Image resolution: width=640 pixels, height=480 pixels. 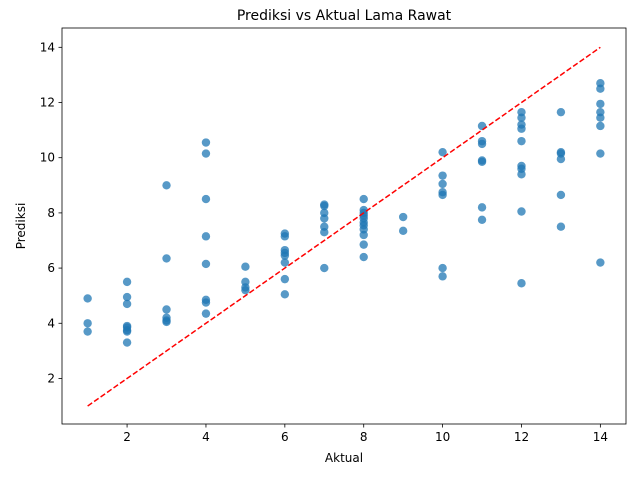 I want to click on x-tick-label: 6, so click(x=285, y=437).